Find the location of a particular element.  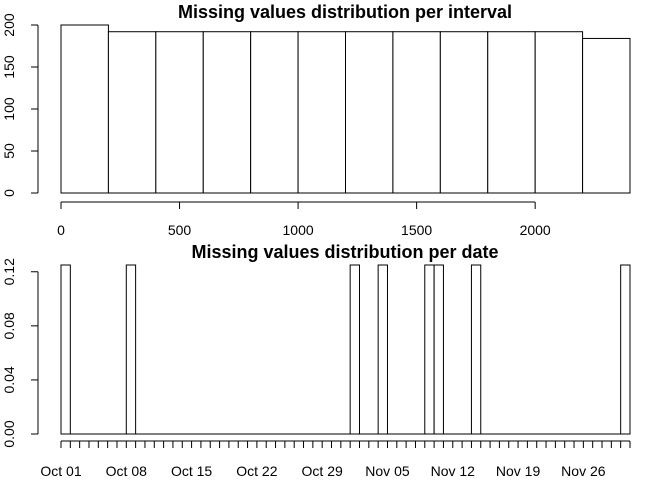

date-y-tick-label: 0.08 is located at coordinates (9, 325).